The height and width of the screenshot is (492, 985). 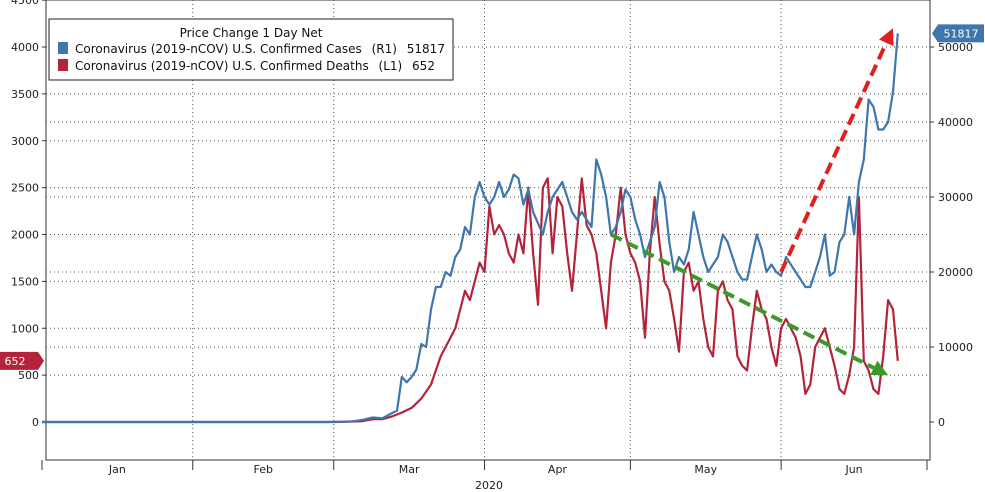 What do you see at coordinates (25, 94) in the screenshot?
I see `left-tick-label: 3500` at bounding box center [25, 94].